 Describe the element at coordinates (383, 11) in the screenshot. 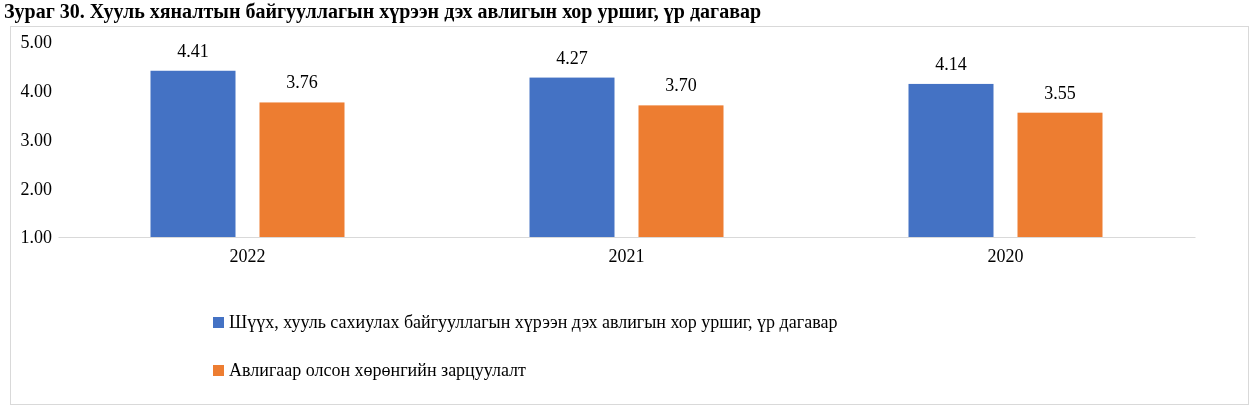

I see `chart-title: Зураг 30. Хууль хяналтын байгууллагын хүрээн дэх авлигын хор уршиг, үр дагавар` at that location.